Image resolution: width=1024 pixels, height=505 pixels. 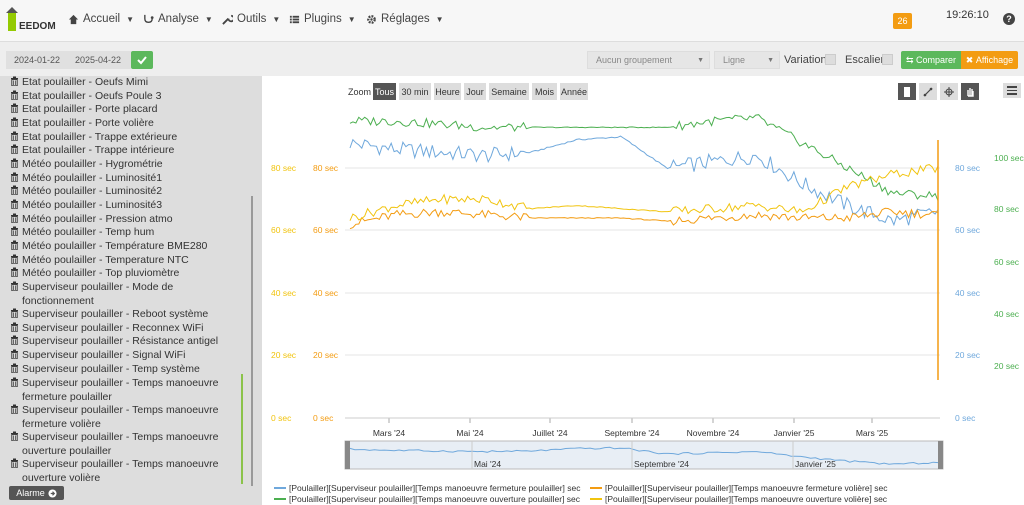 I want to click on hand-icon, so click(x=970, y=92).